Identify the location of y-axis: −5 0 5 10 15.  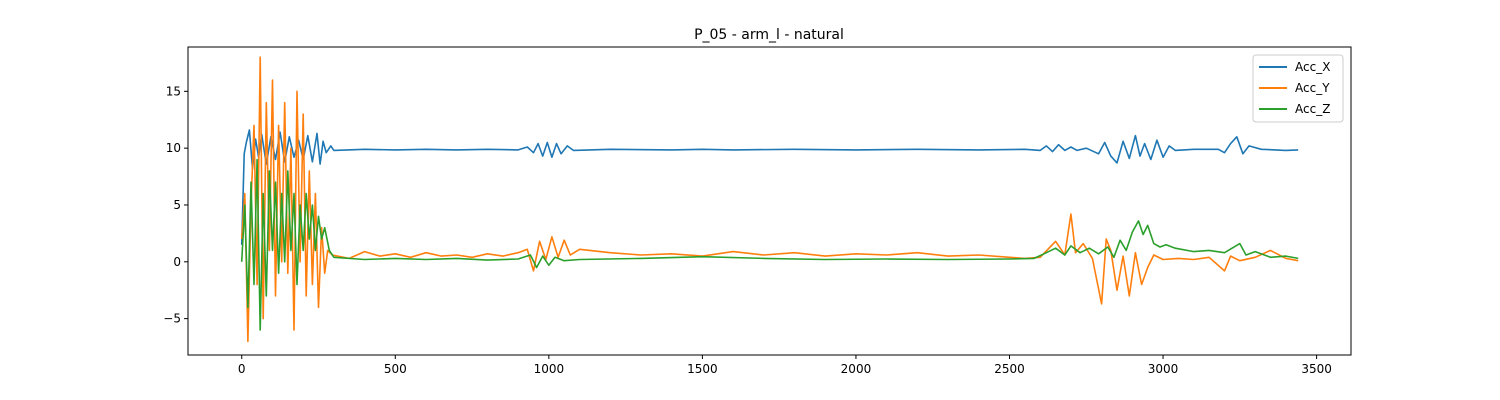
(175, 205).